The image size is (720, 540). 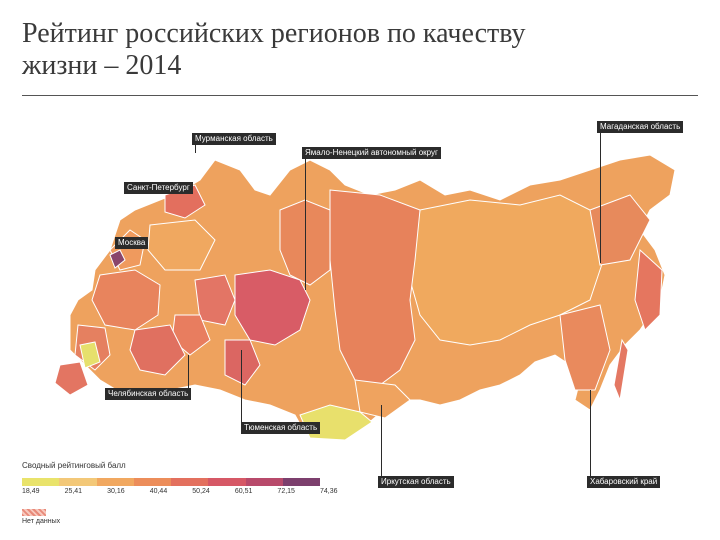 I want to click on region-volga, so click(x=157, y=350).